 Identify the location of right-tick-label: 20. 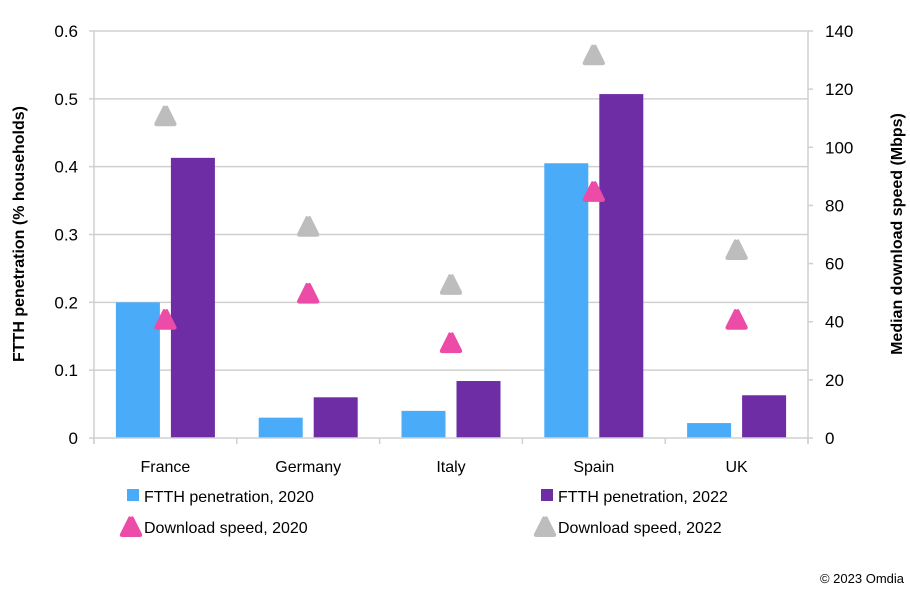
(834, 380).